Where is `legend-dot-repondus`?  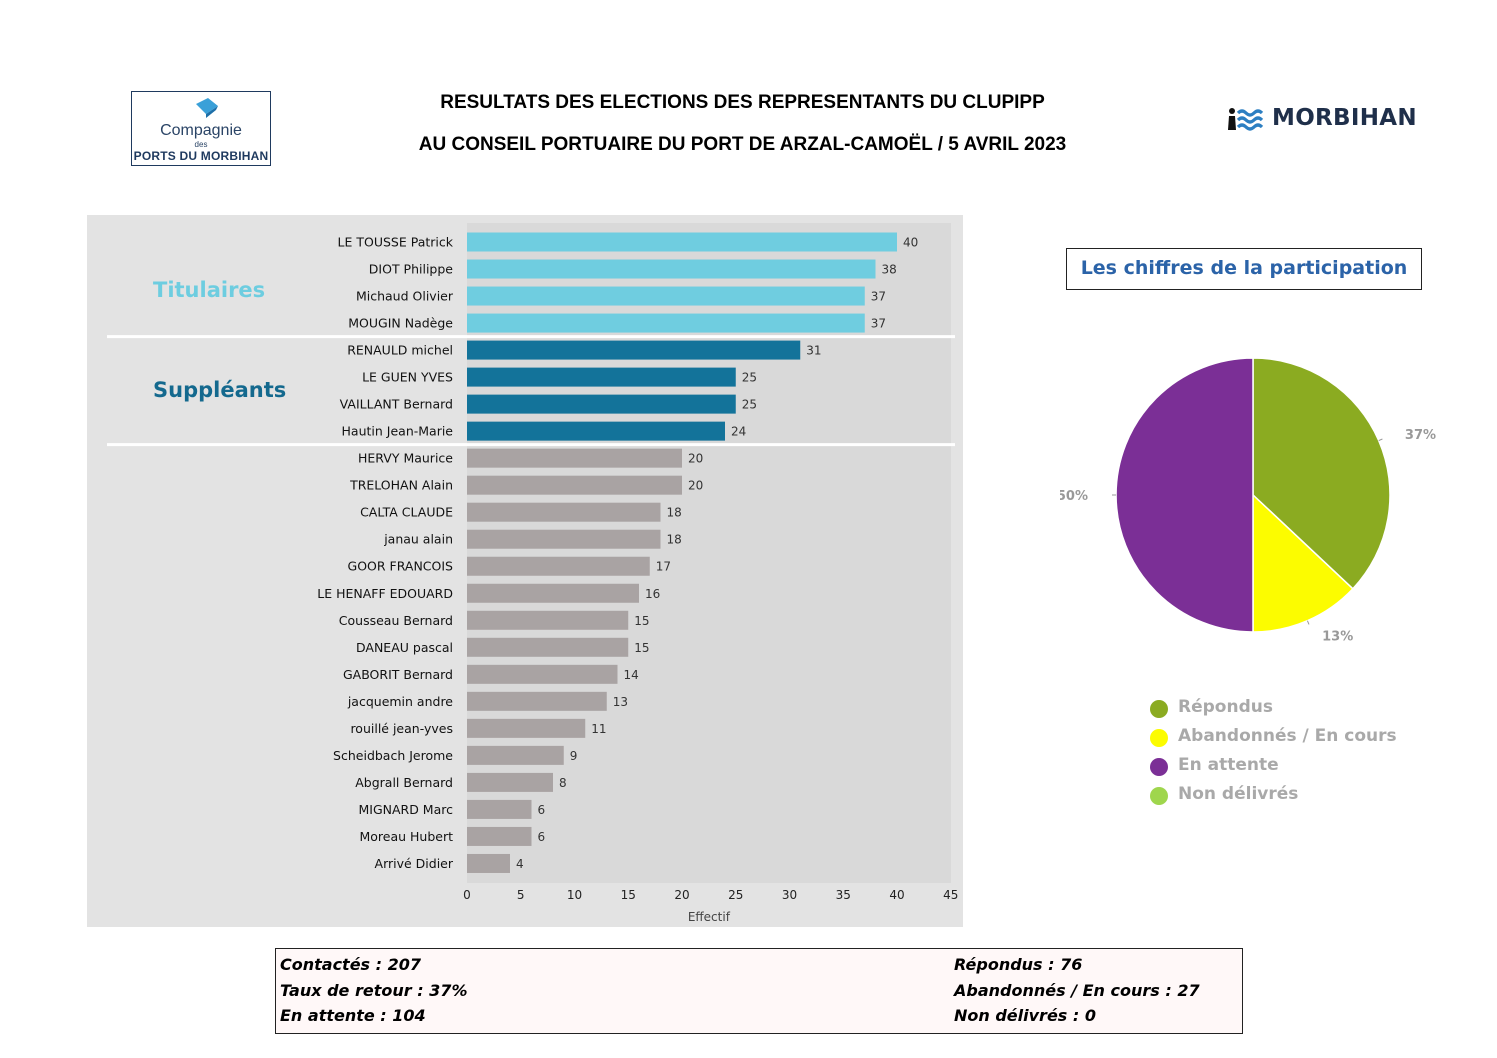
legend-dot-repondus is located at coordinates (1159, 709).